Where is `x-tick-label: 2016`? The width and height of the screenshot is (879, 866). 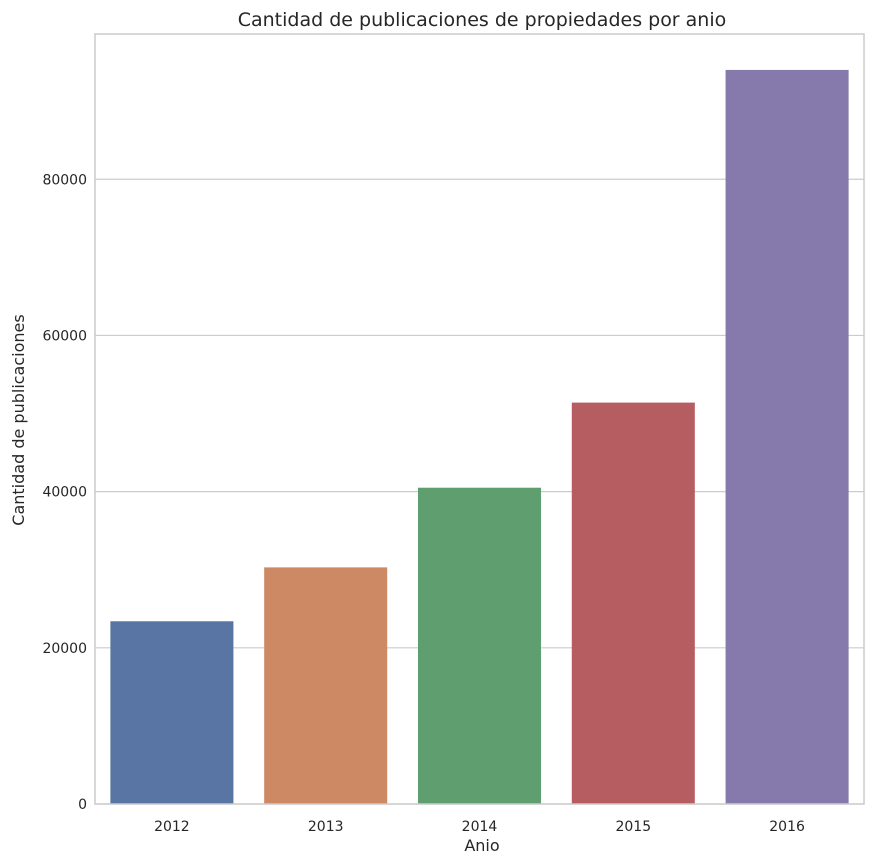 x-tick-label: 2016 is located at coordinates (787, 827).